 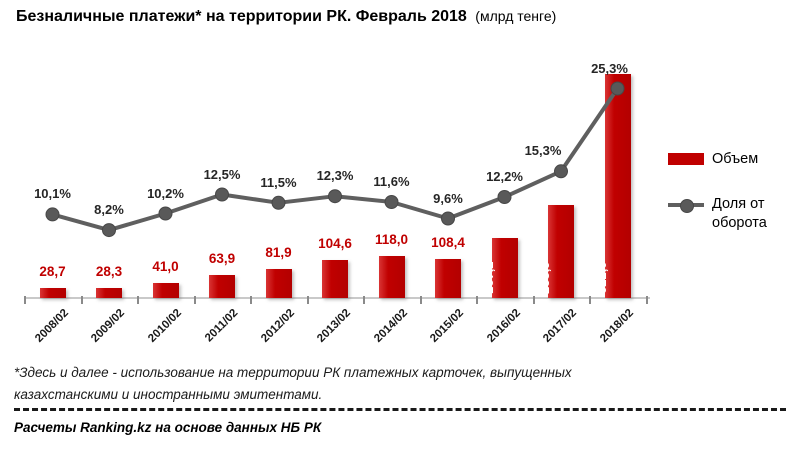 I want to click on share-percent-label: 11,6%, so click(x=391, y=181).